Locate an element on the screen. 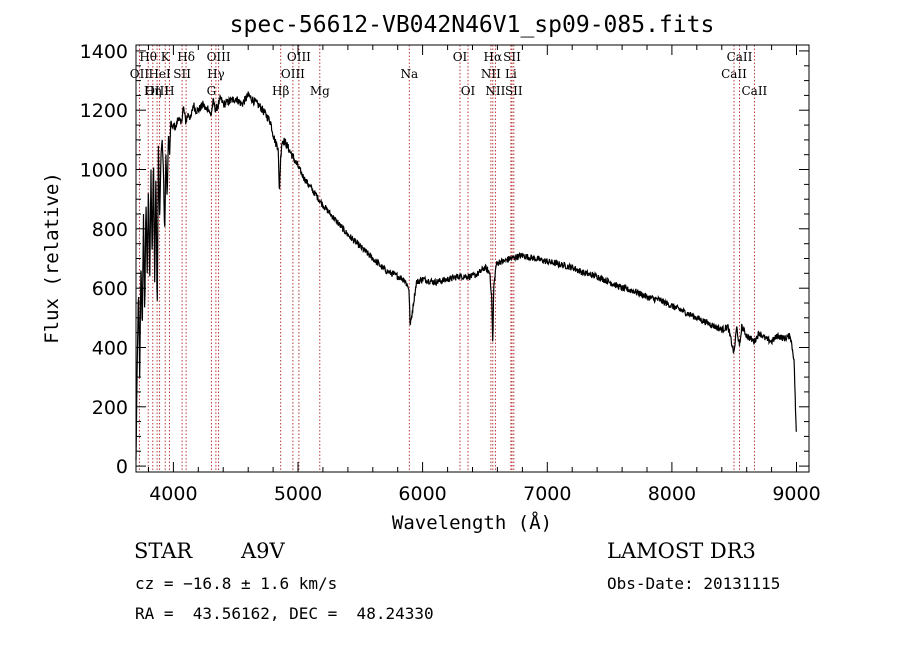 The width and height of the screenshot is (900, 649). y-tick-label: 1400 is located at coordinates (104, 52).